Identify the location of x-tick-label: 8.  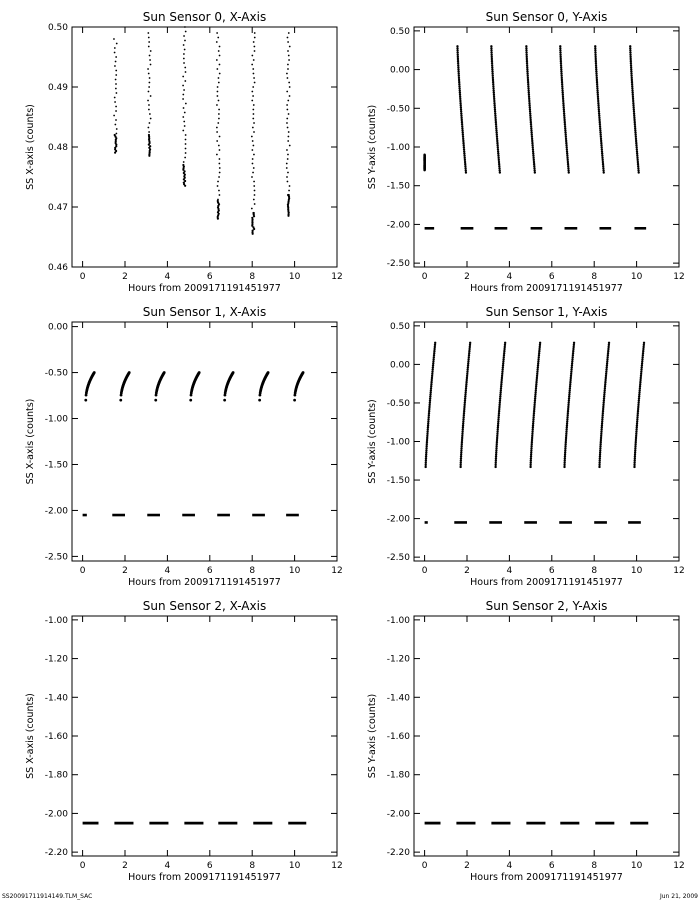
(594, 277).